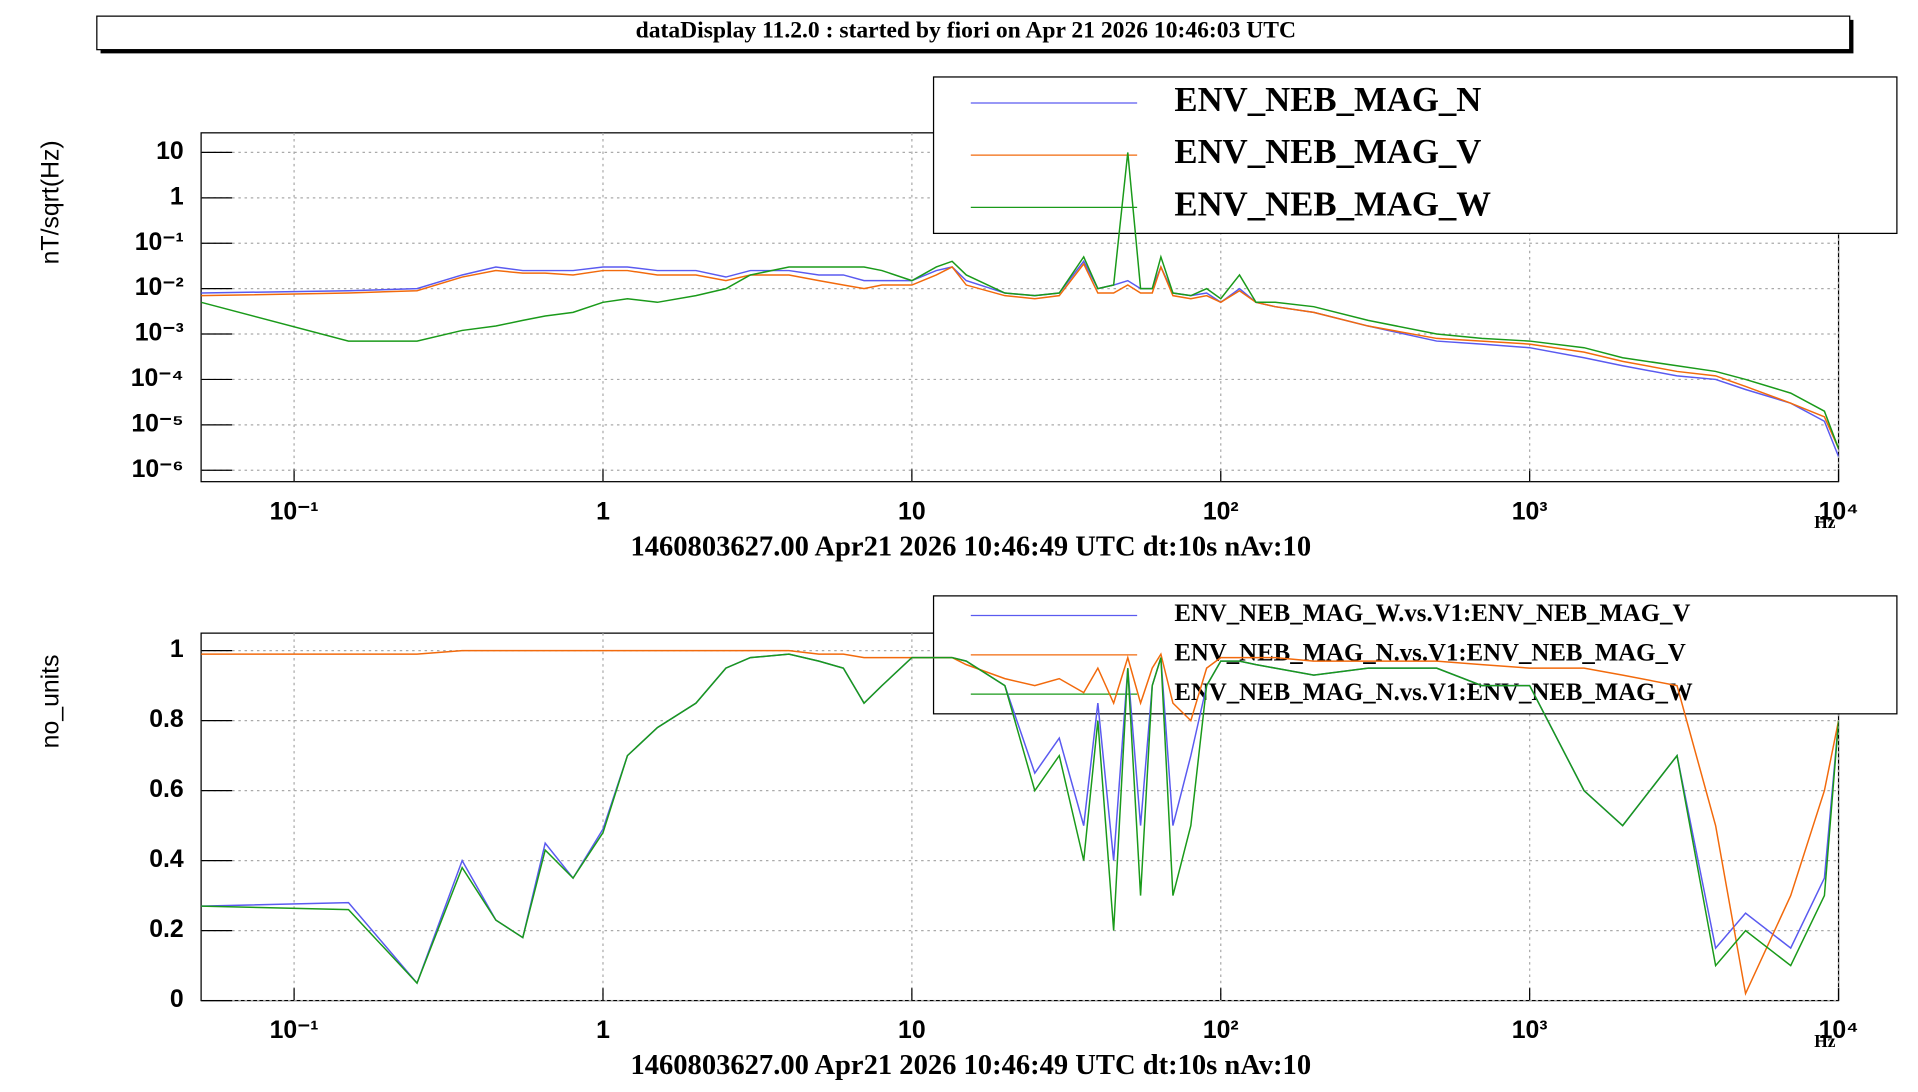 Image resolution: width=1918 pixels, height=1092 pixels. Describe the element at coordinates (157, 423) in the screenshot. I see `y-tick-label: 10⁻⁵` at that location.